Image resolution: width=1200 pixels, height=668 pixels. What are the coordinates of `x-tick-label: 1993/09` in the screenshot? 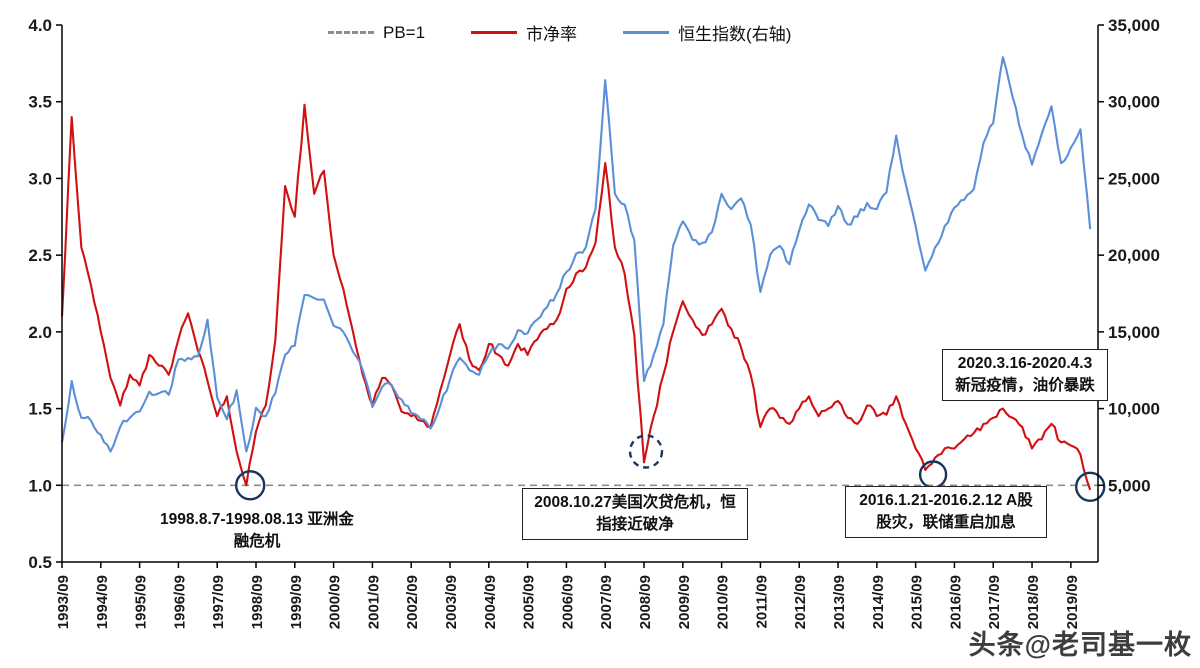 It's located at (63, 602).